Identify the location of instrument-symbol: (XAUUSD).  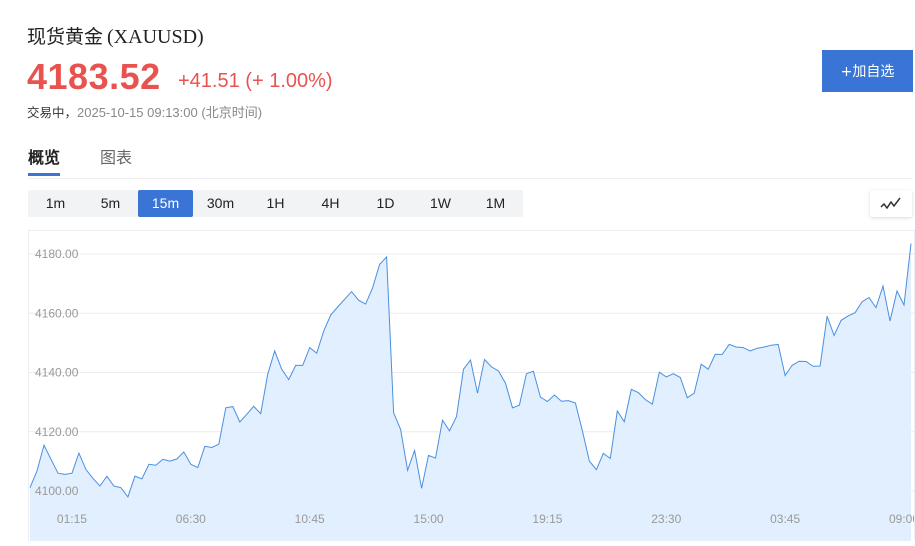
(155, 37).